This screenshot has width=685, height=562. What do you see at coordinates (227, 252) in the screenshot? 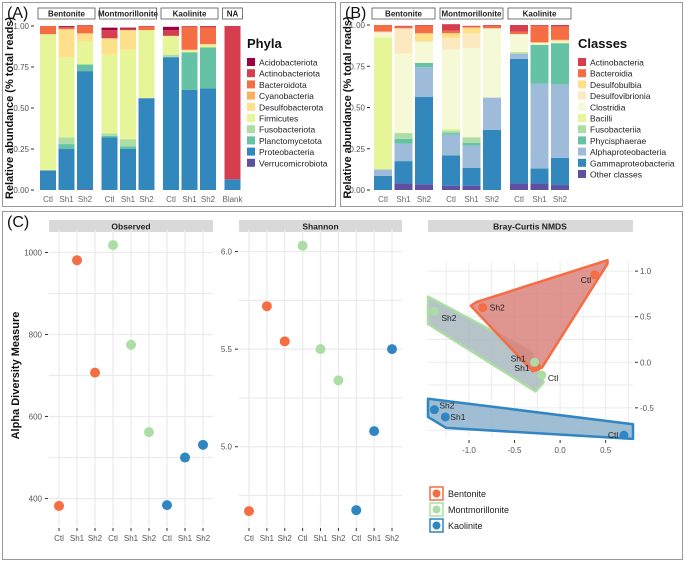
I see `y-tick-label: 6.0` at bounding box center [227, 252].